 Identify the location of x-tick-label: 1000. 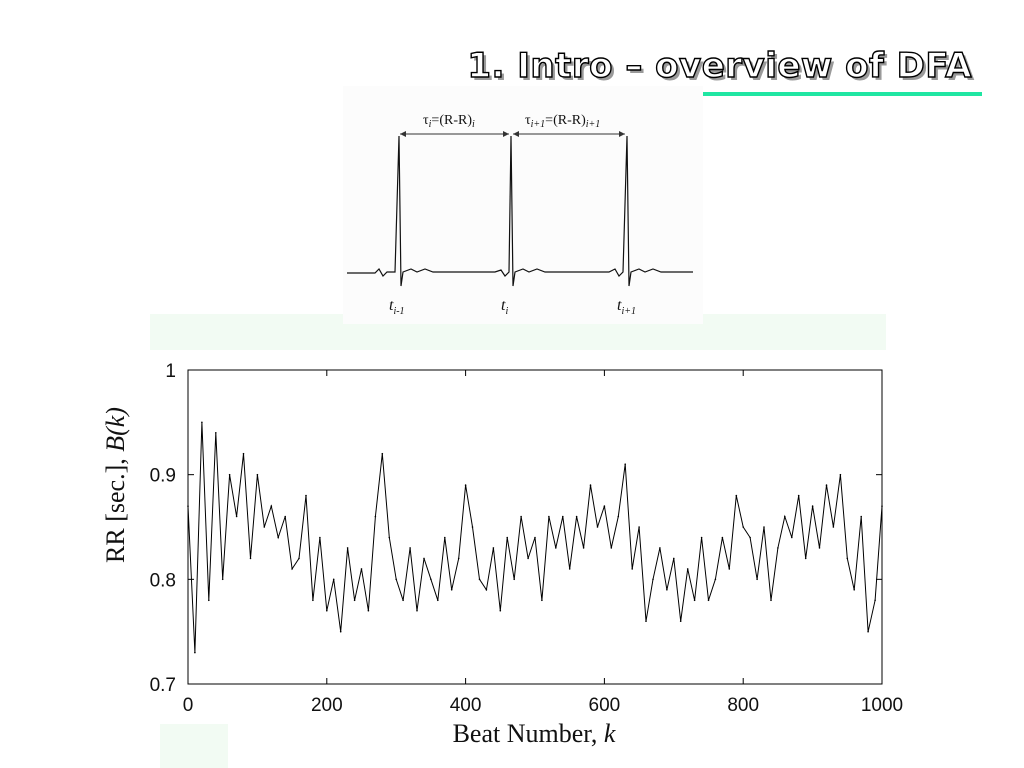
(882, 705).